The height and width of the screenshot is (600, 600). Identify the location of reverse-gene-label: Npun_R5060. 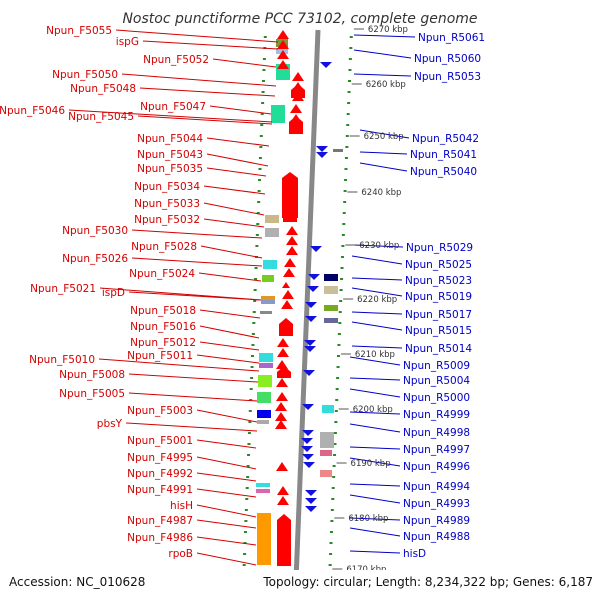
(447, 59).